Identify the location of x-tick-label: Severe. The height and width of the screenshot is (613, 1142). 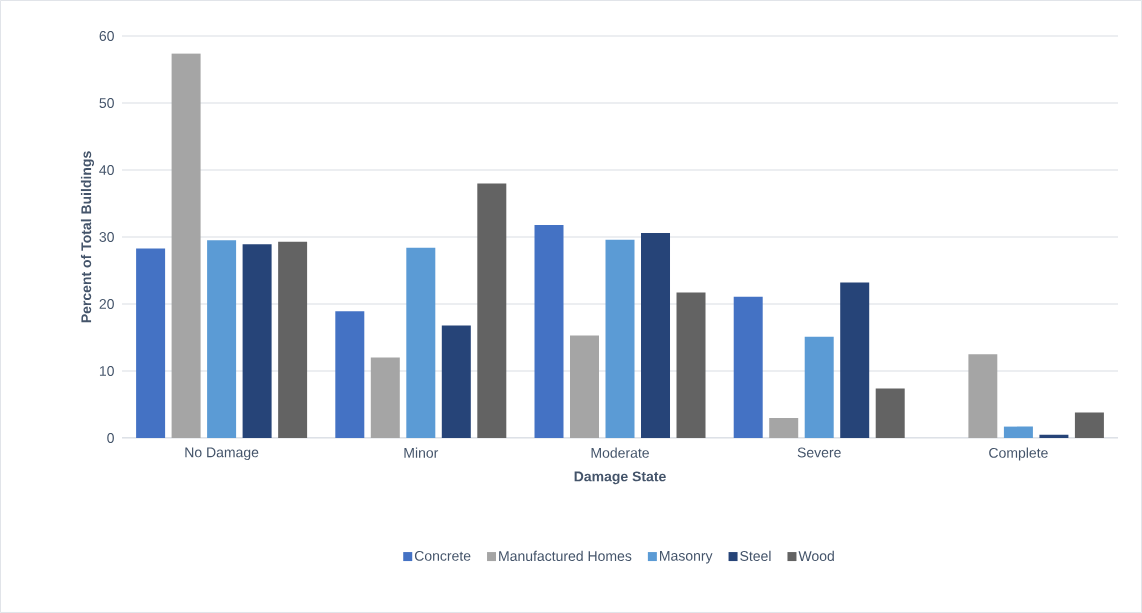
(819, 452).